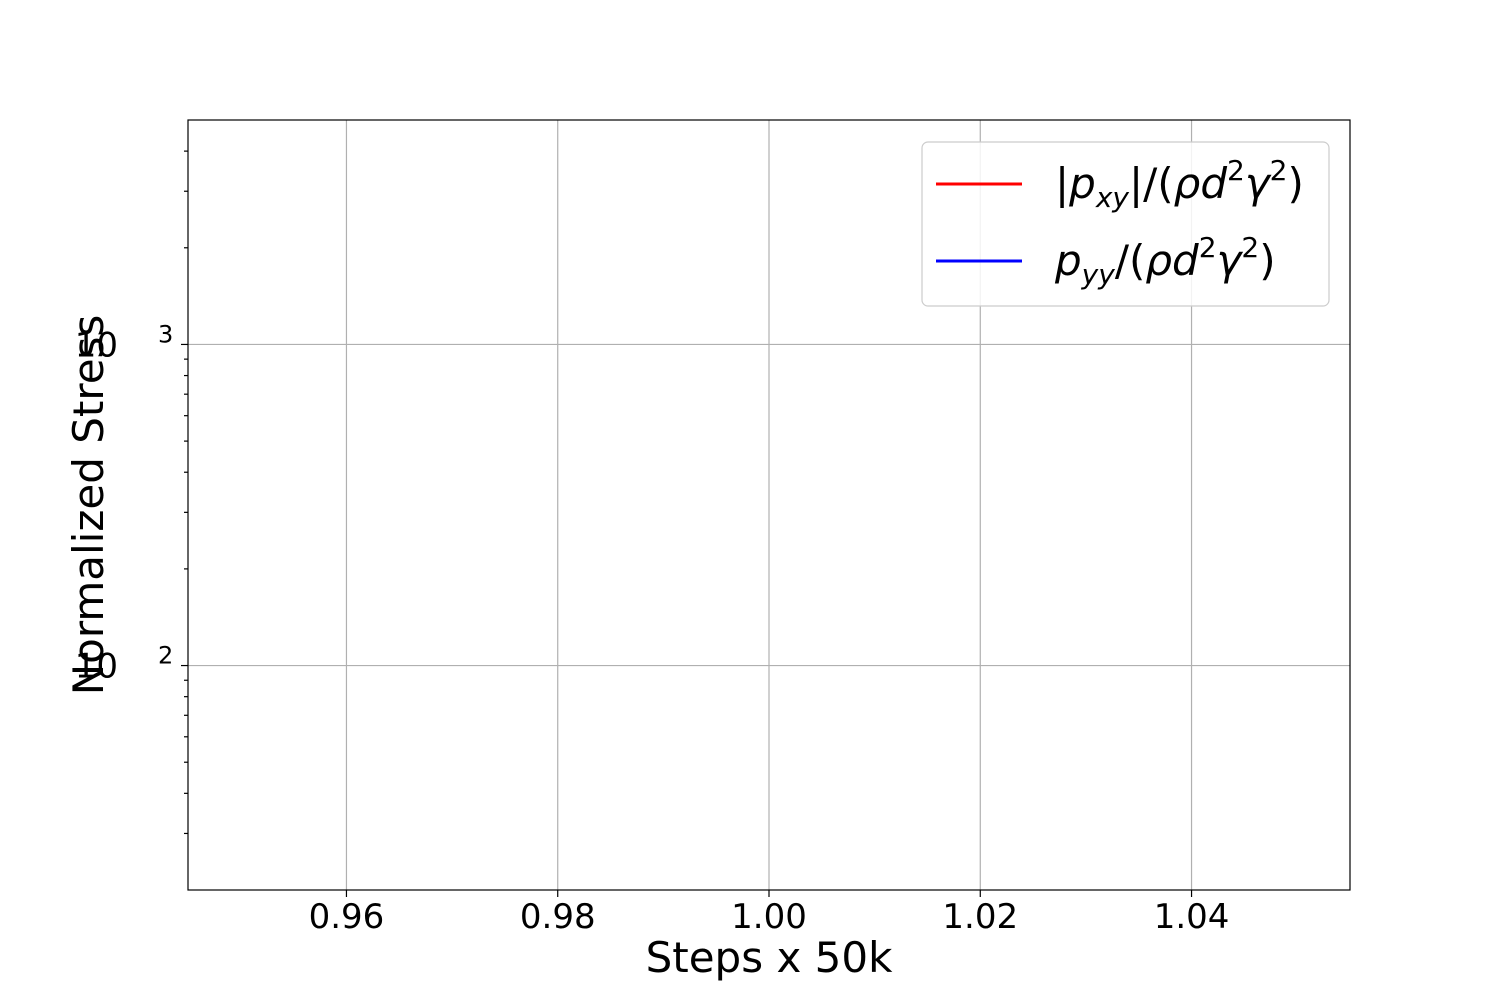 The width and height of the screenshot is (1500, 1000). Describe the element at coordinates (1179, 184) in the screenshot. I see `legend-entry-label: |pxy​|/(ρd2​γ2​)` at that location.